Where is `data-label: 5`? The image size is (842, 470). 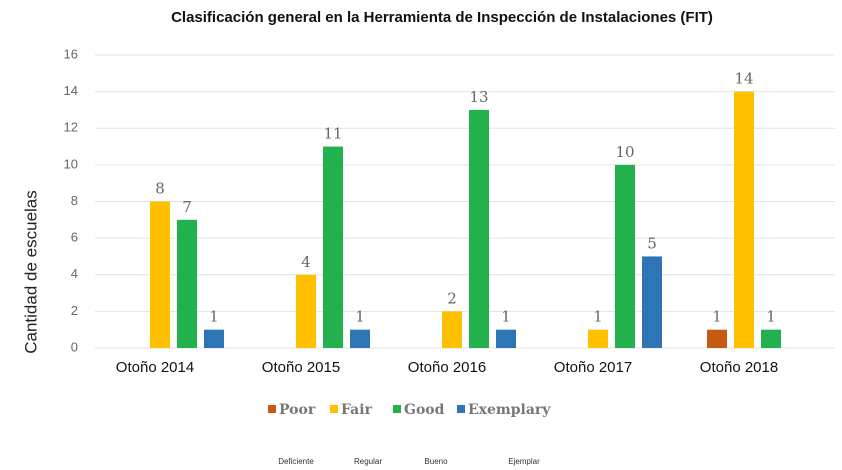
data-label: 5 is located at coordinates (652, 243).